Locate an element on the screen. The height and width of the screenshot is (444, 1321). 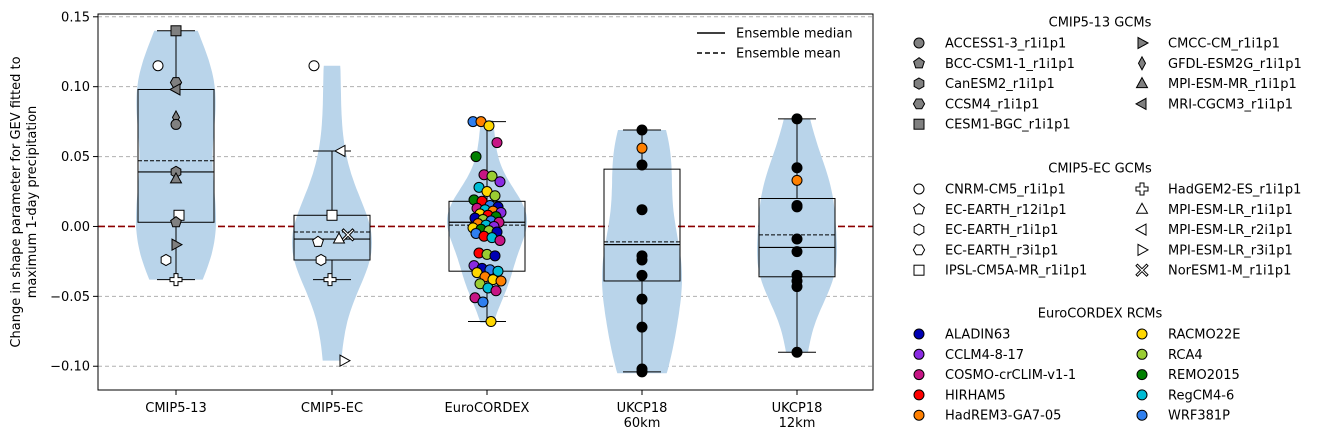
y-tick-label-1: −0.05 is located at coordinates (70, 297).